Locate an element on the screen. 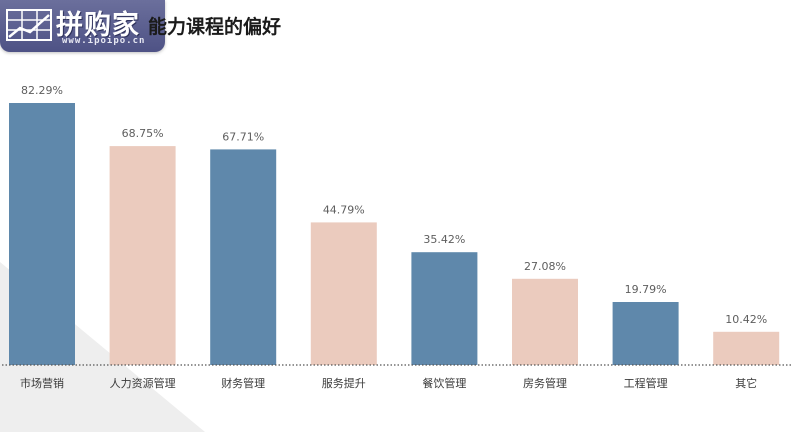  data-label-7: 19.79% is located at coordinates (646, 289).